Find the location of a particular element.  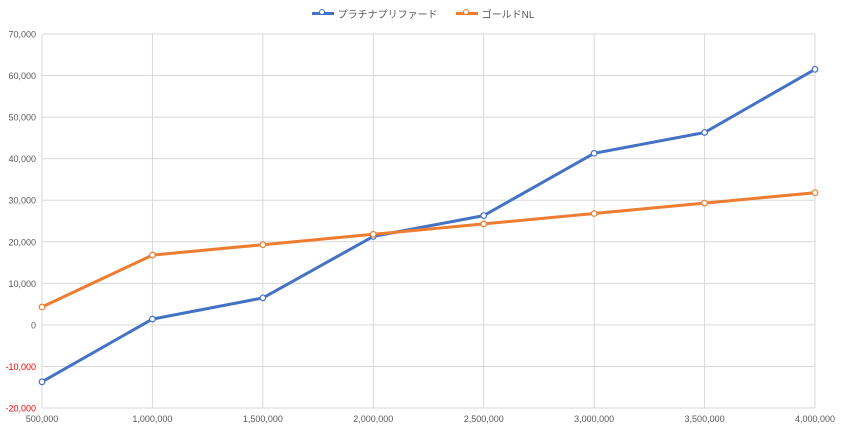

y-tick-label: 0 is located at coordinates (33, 325).